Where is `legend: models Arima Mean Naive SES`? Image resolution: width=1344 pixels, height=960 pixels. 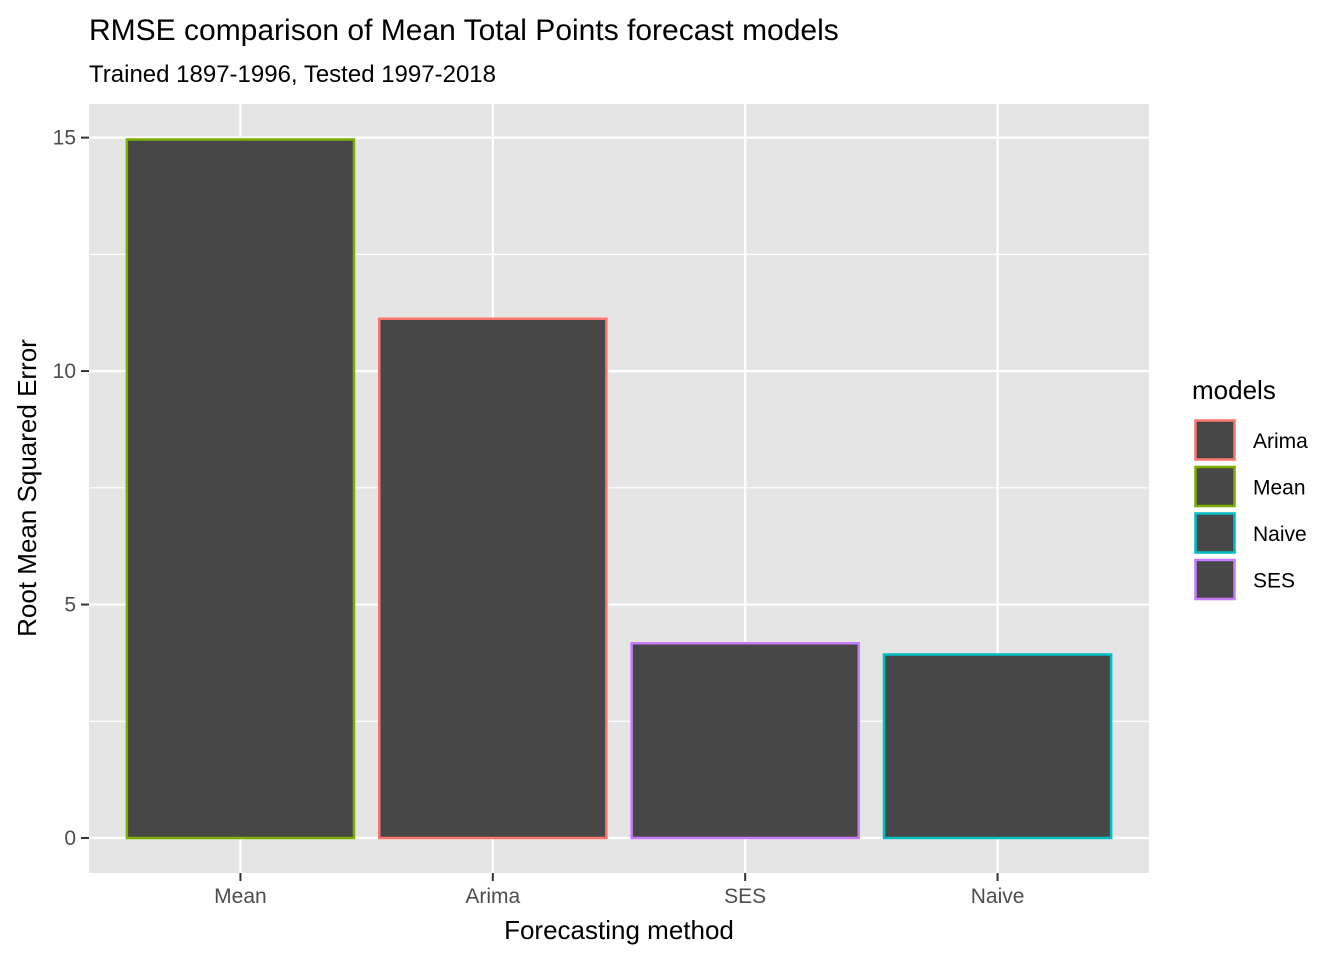 legend: models Arima Mean Naive SES is located at coordinates (1250, 488).